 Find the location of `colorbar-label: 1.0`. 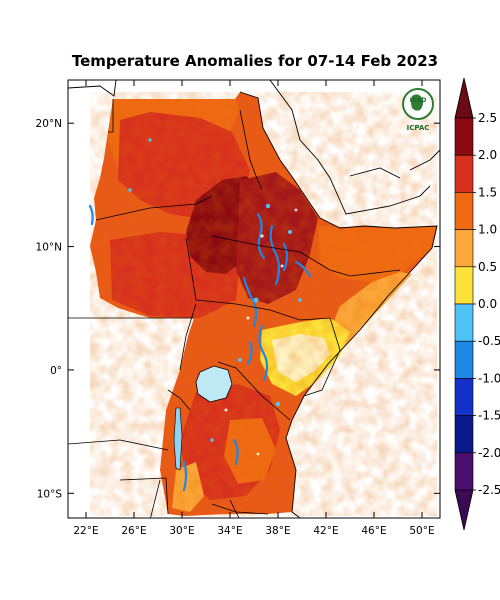

colorbar-label: 1.0 is located at coordinates (487, 230).